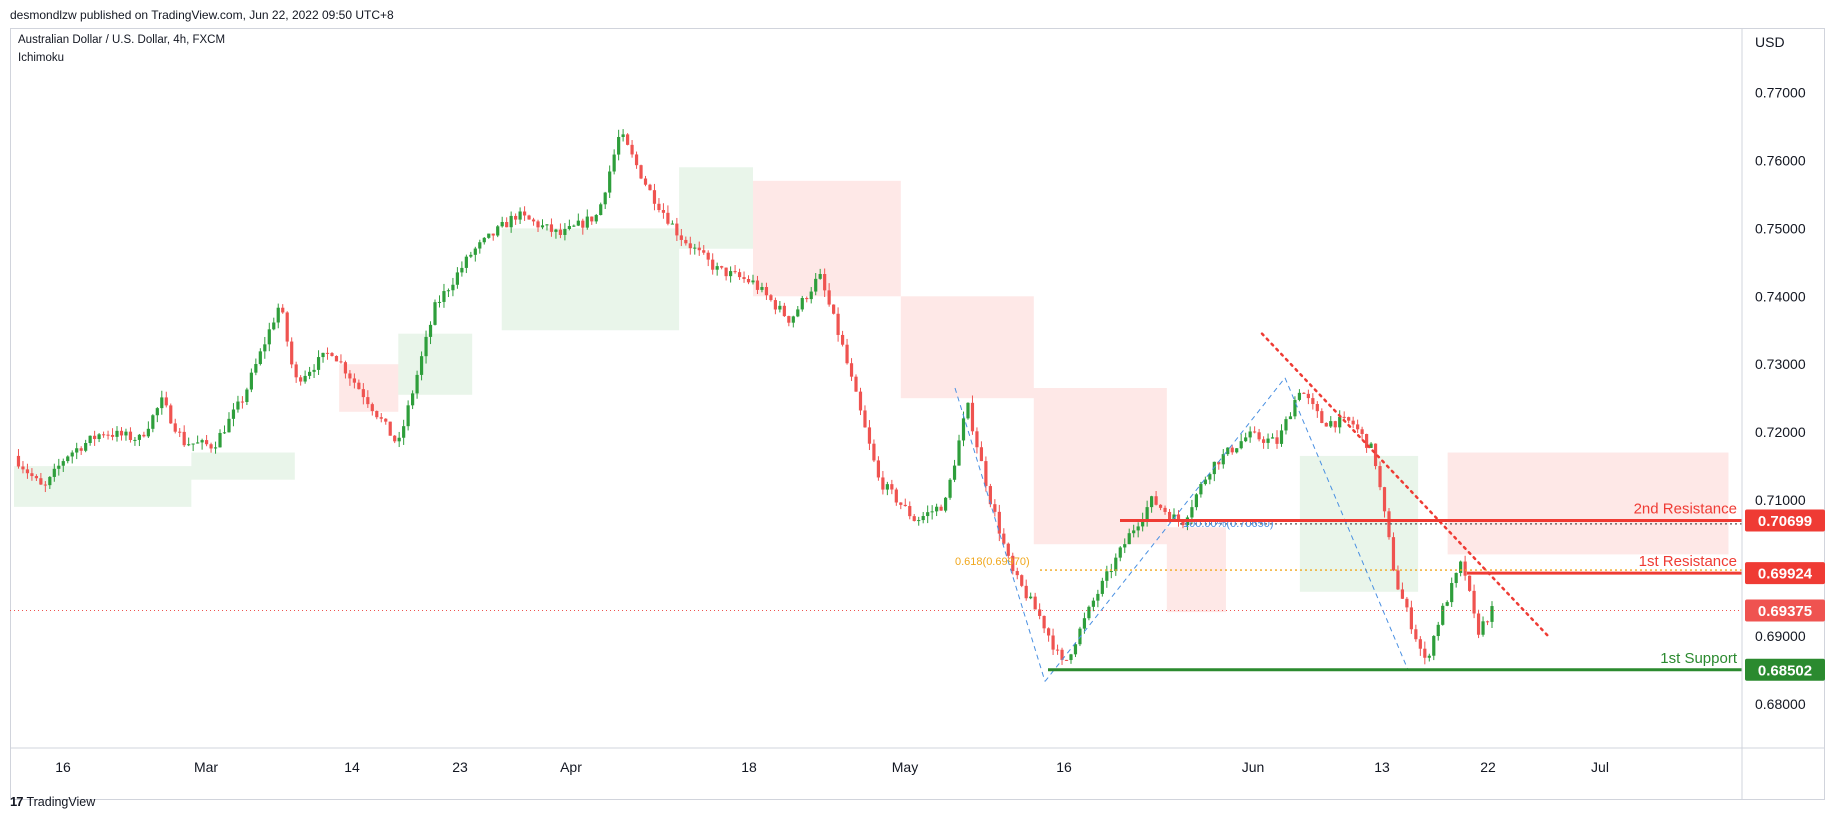 This screenshot has width=1834, height=820. I want to click on y-tick-label: 0.75000, so click(1780, 228).